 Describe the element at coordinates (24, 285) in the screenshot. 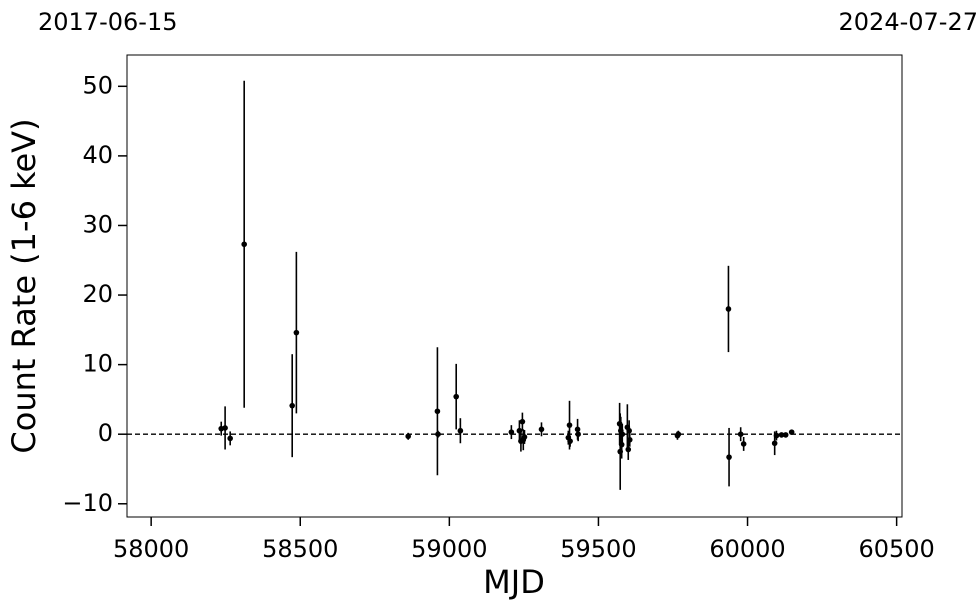

I see `y-axis-label: Count Rate (1-6 keV)` at that location.